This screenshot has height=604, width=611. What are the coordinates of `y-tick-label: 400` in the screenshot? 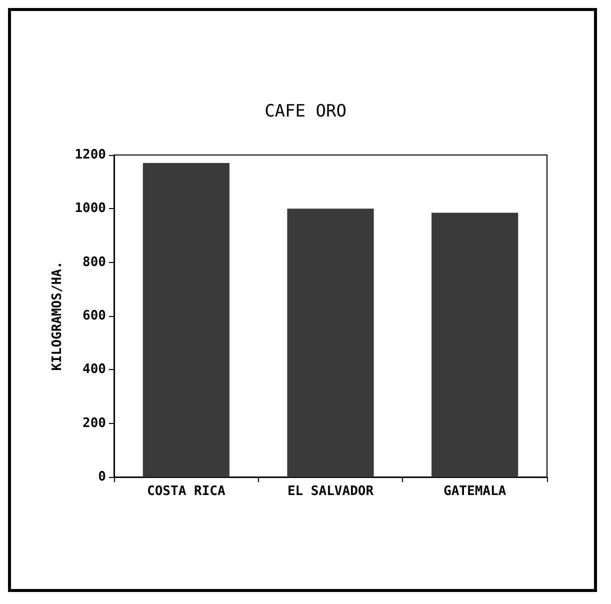 It's located at (94, 370).